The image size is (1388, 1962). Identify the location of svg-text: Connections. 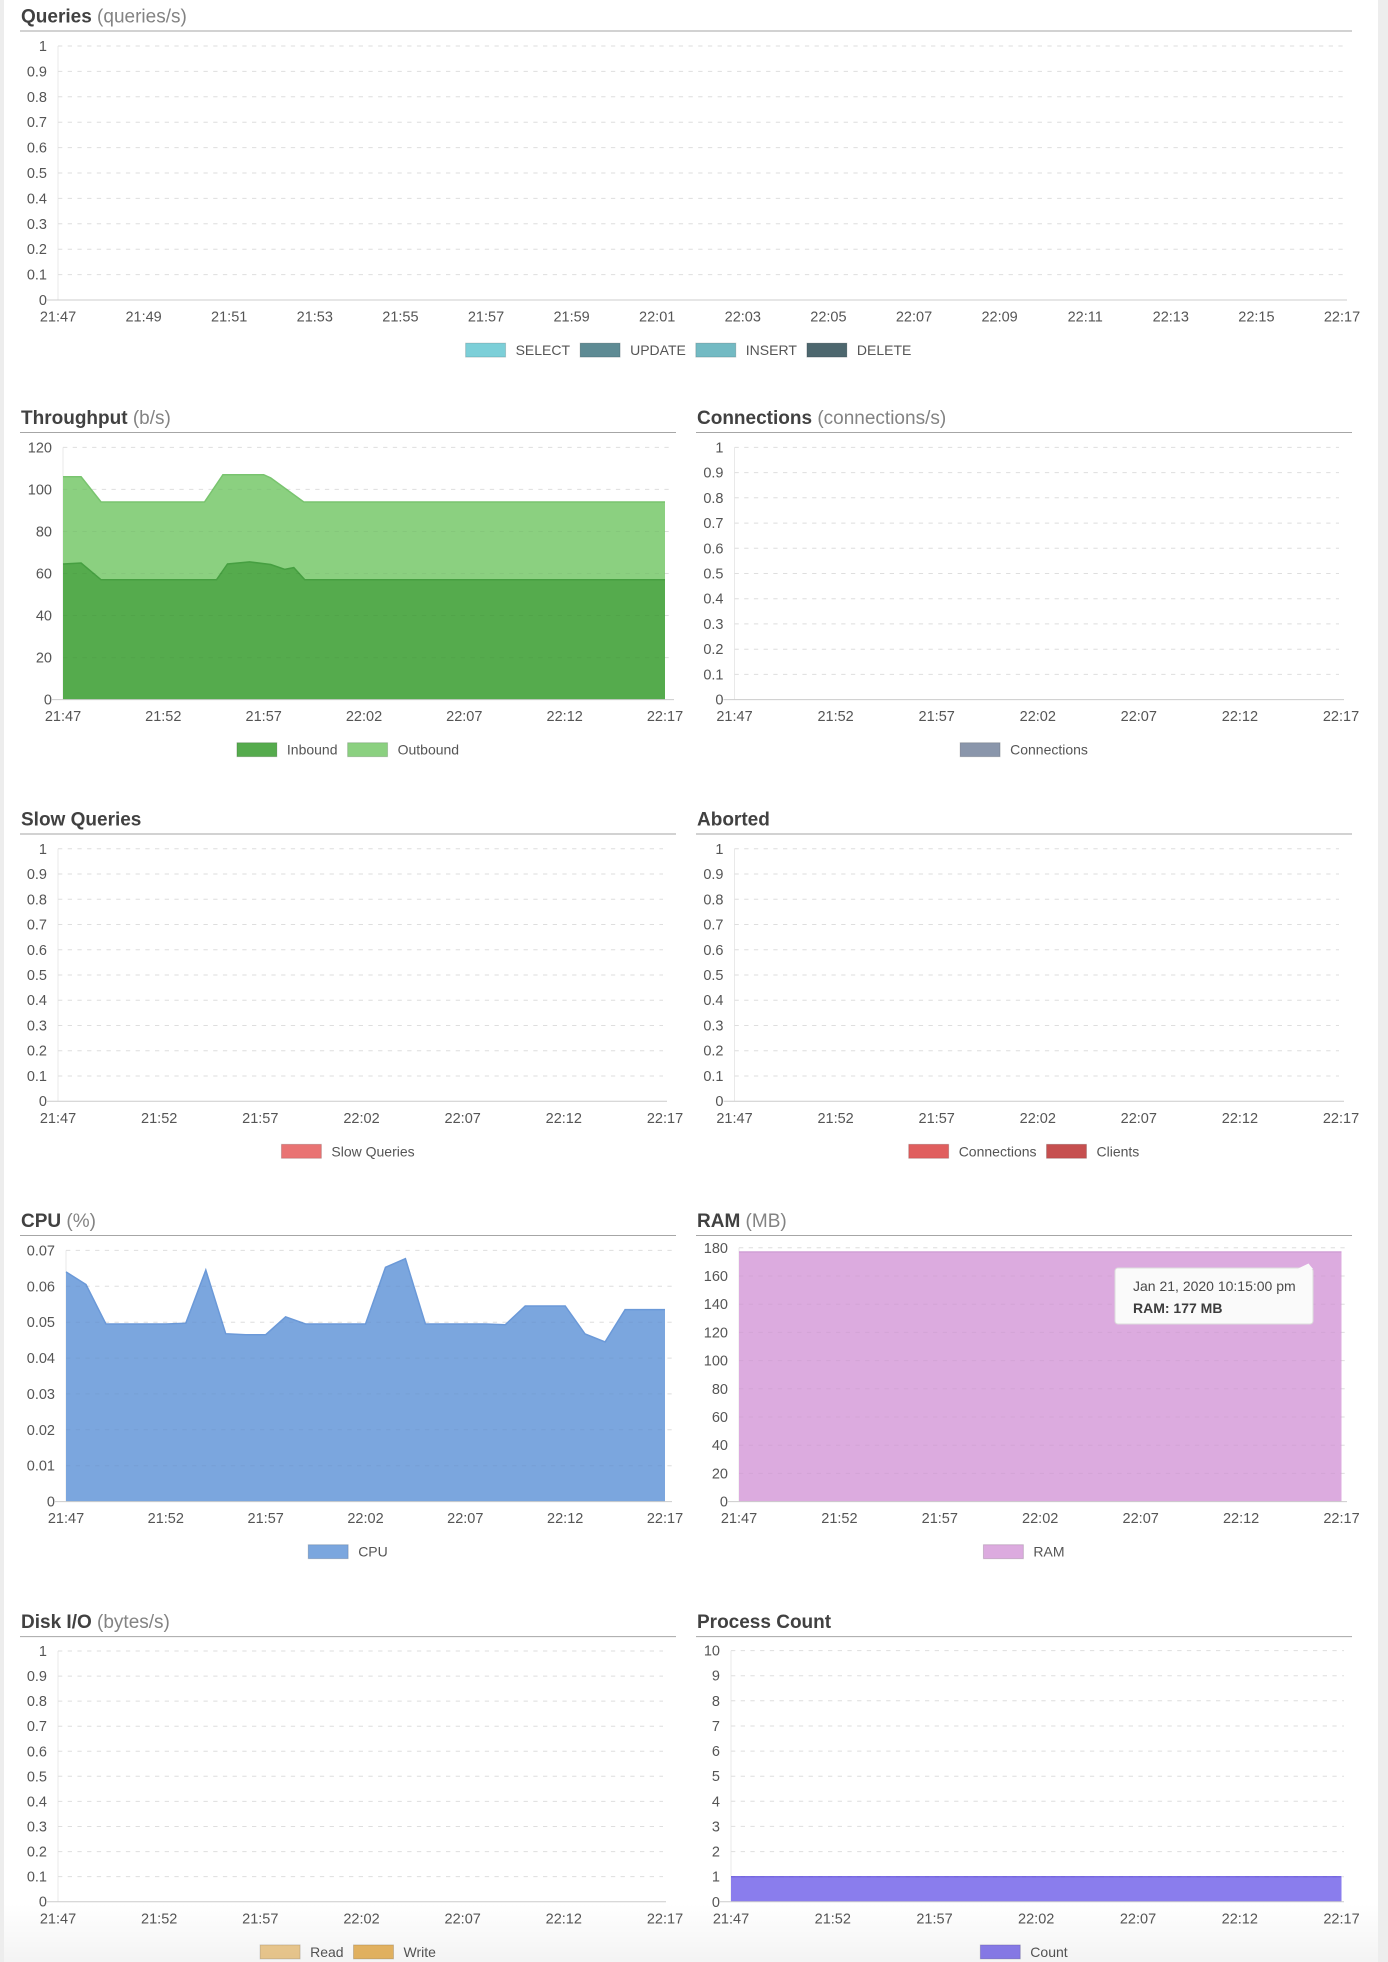
(998, 1151).